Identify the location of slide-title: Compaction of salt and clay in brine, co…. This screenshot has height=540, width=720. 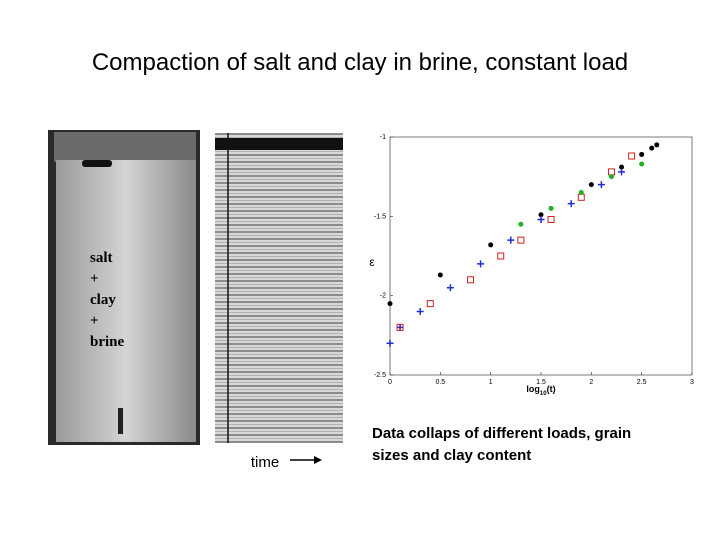
(360, 62).